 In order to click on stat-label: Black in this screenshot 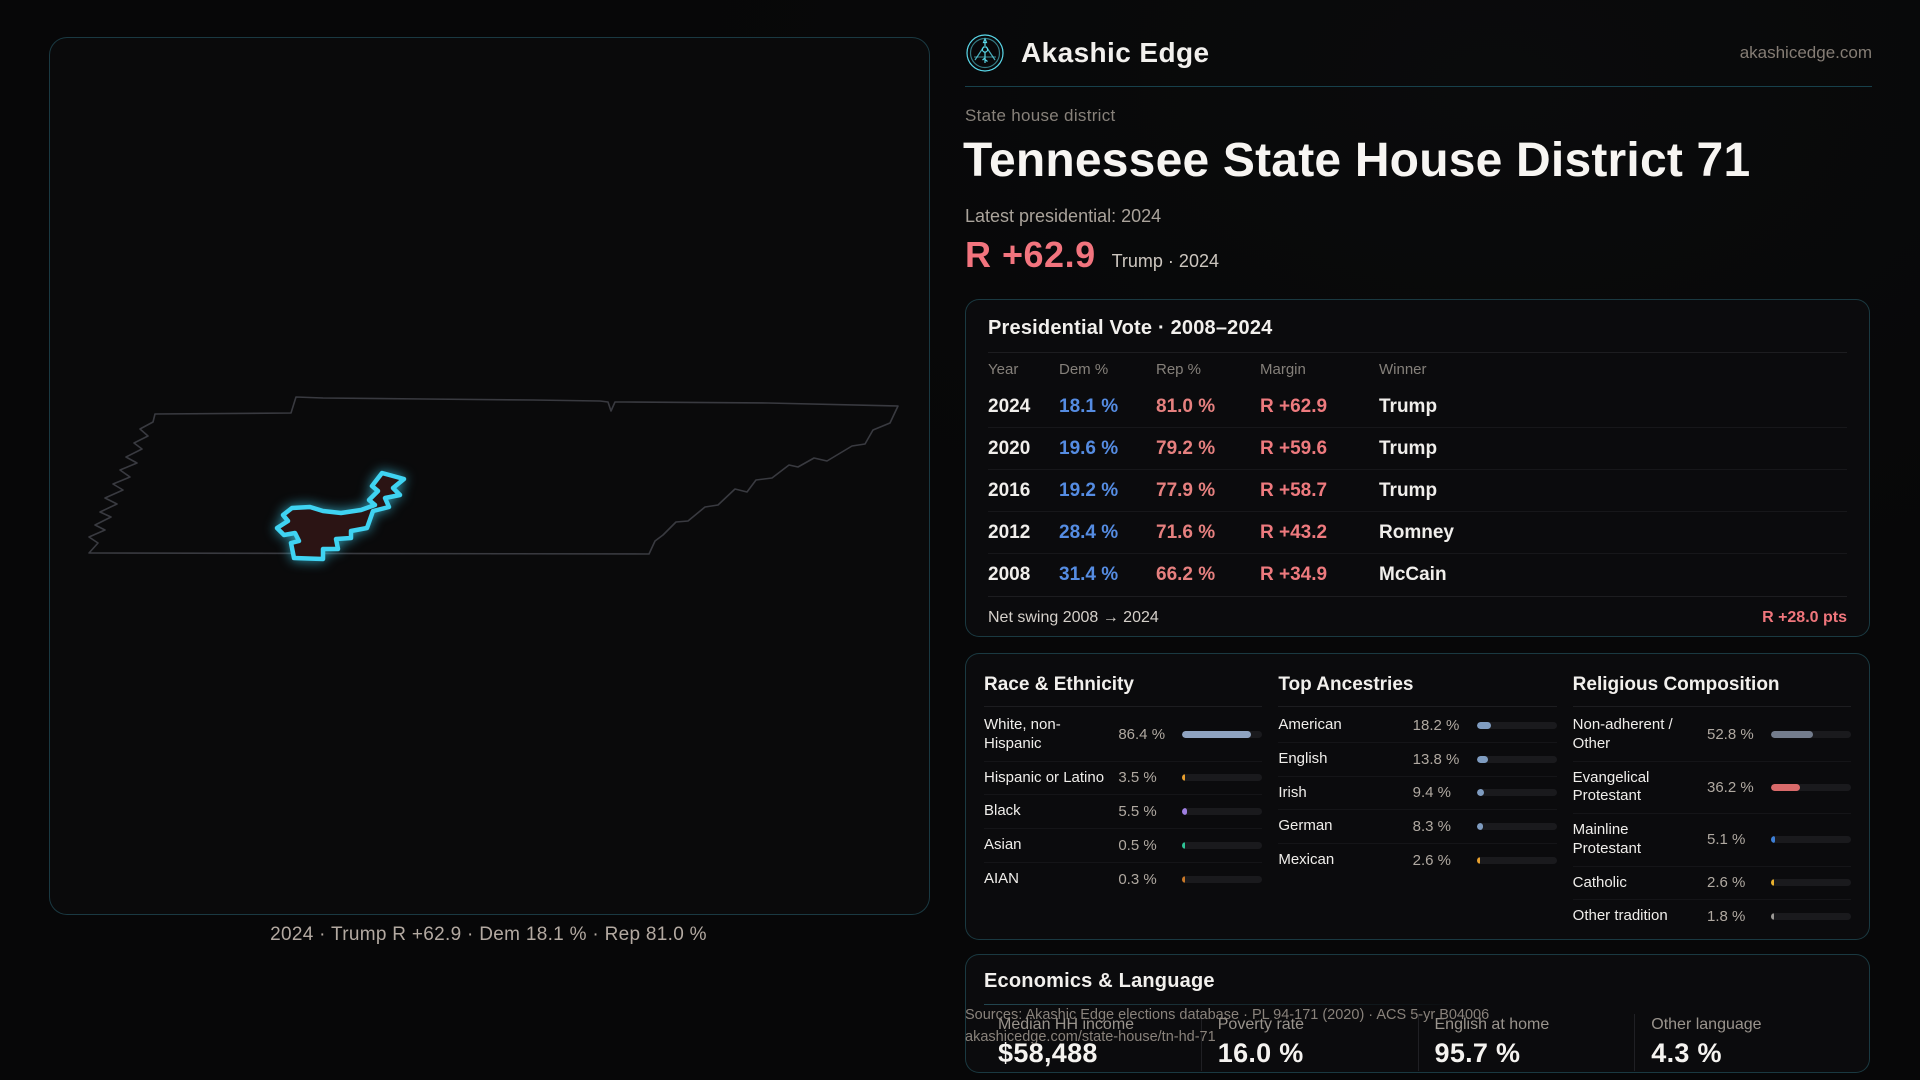, I will do `click(1002, 811)`.